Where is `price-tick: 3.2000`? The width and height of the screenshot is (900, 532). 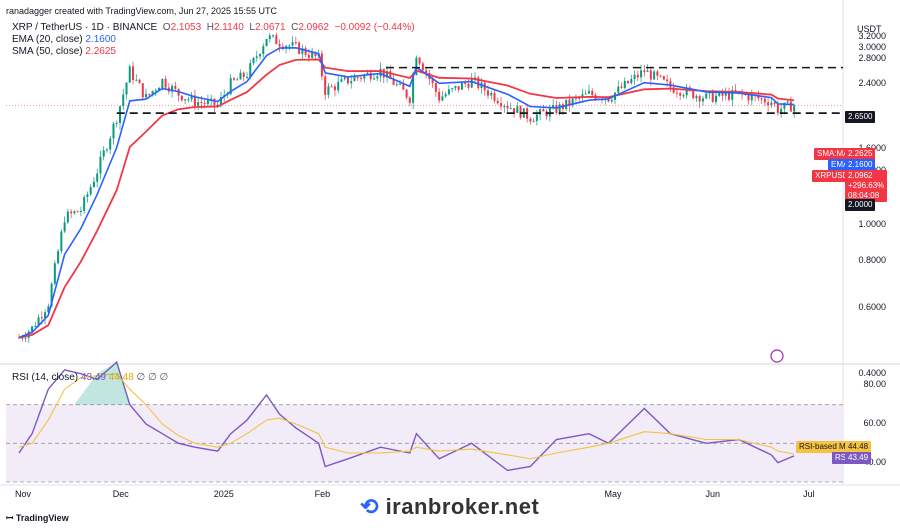
price-tick: 3.2000 is located at coordinates (872, 36).